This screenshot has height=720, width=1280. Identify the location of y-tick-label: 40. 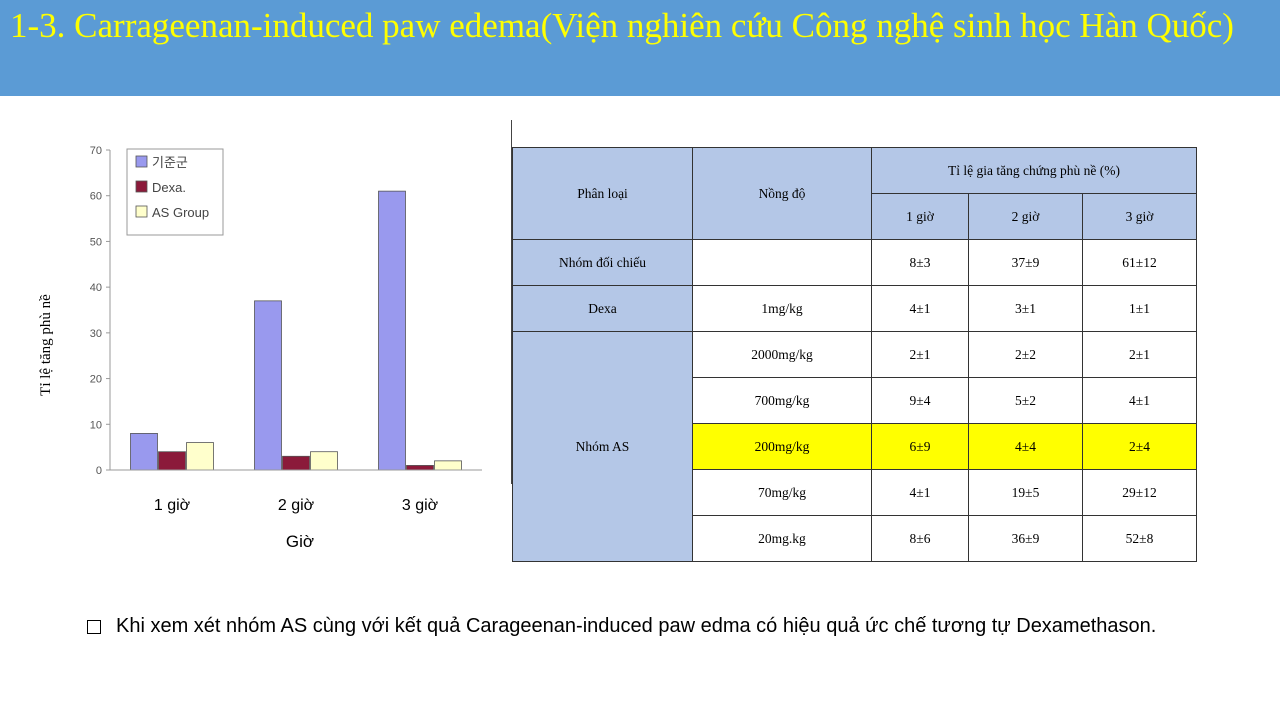
(96, 288).